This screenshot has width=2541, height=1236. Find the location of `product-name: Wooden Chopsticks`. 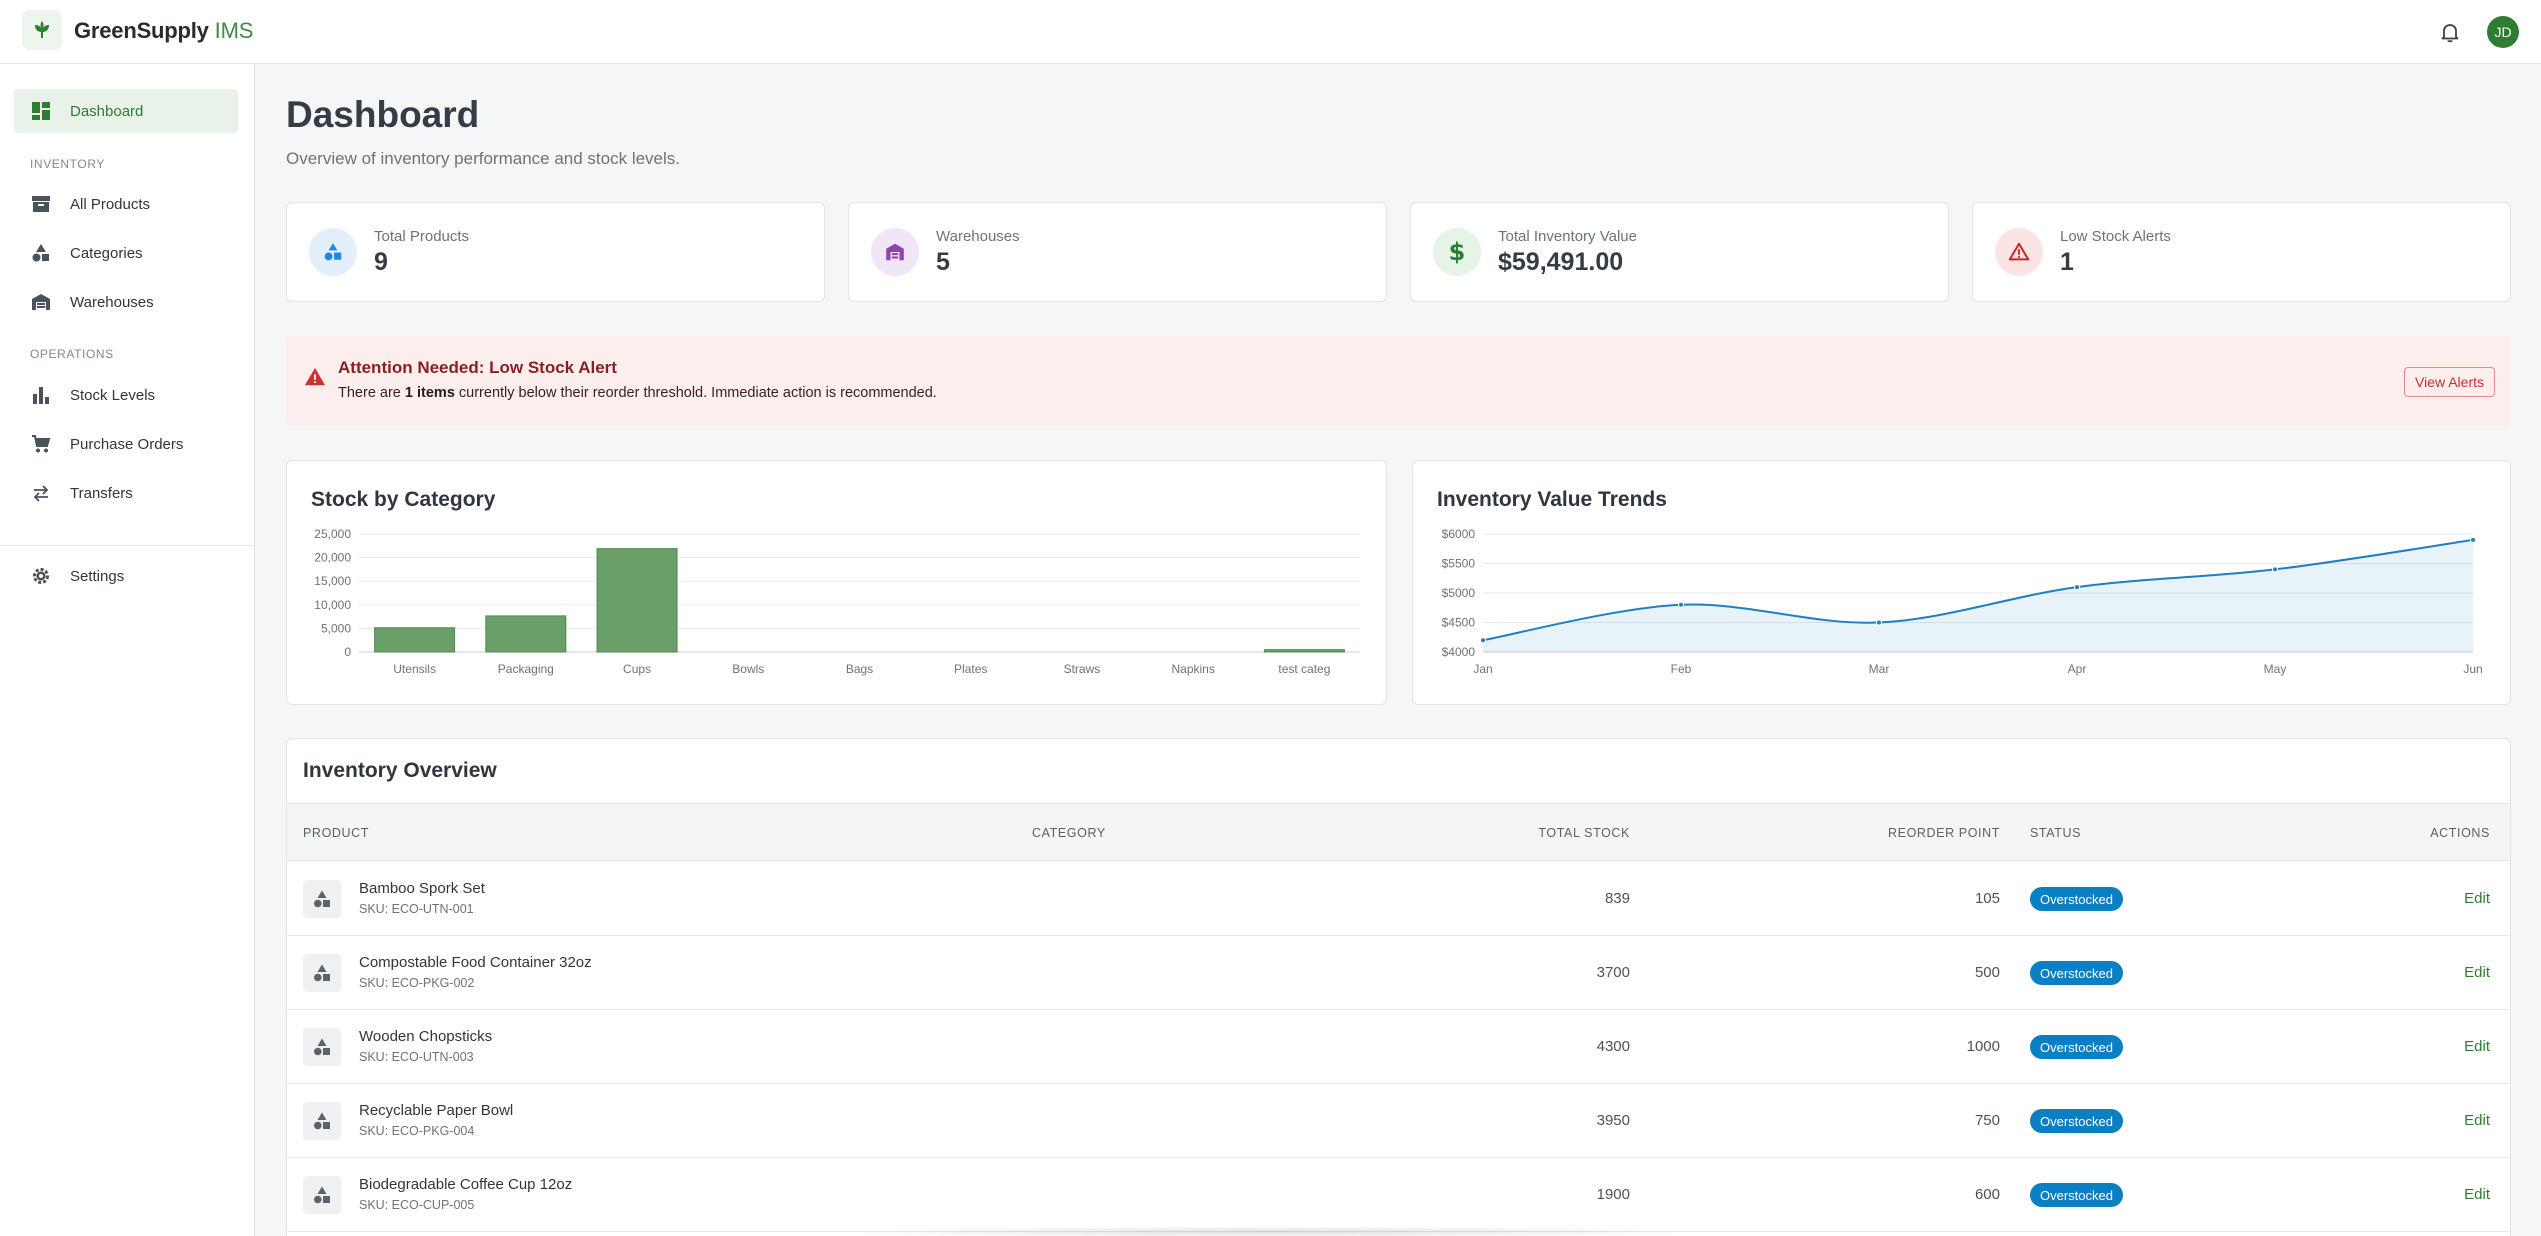

product-name: Wooden Chopsticks is located at coordinates (426, 1036).